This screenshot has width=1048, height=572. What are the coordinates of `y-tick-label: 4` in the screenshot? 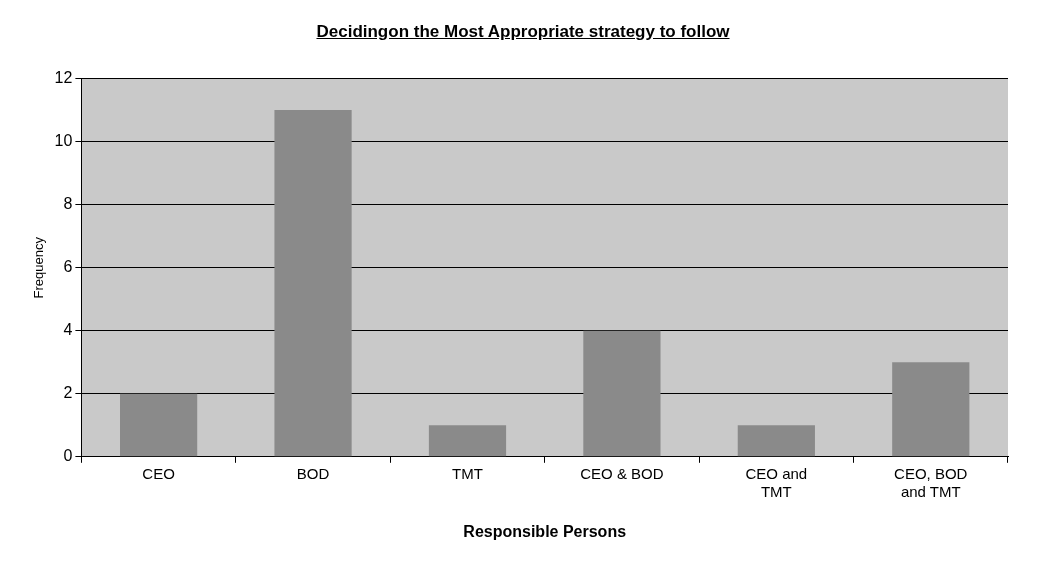 It's located at (68, 330).